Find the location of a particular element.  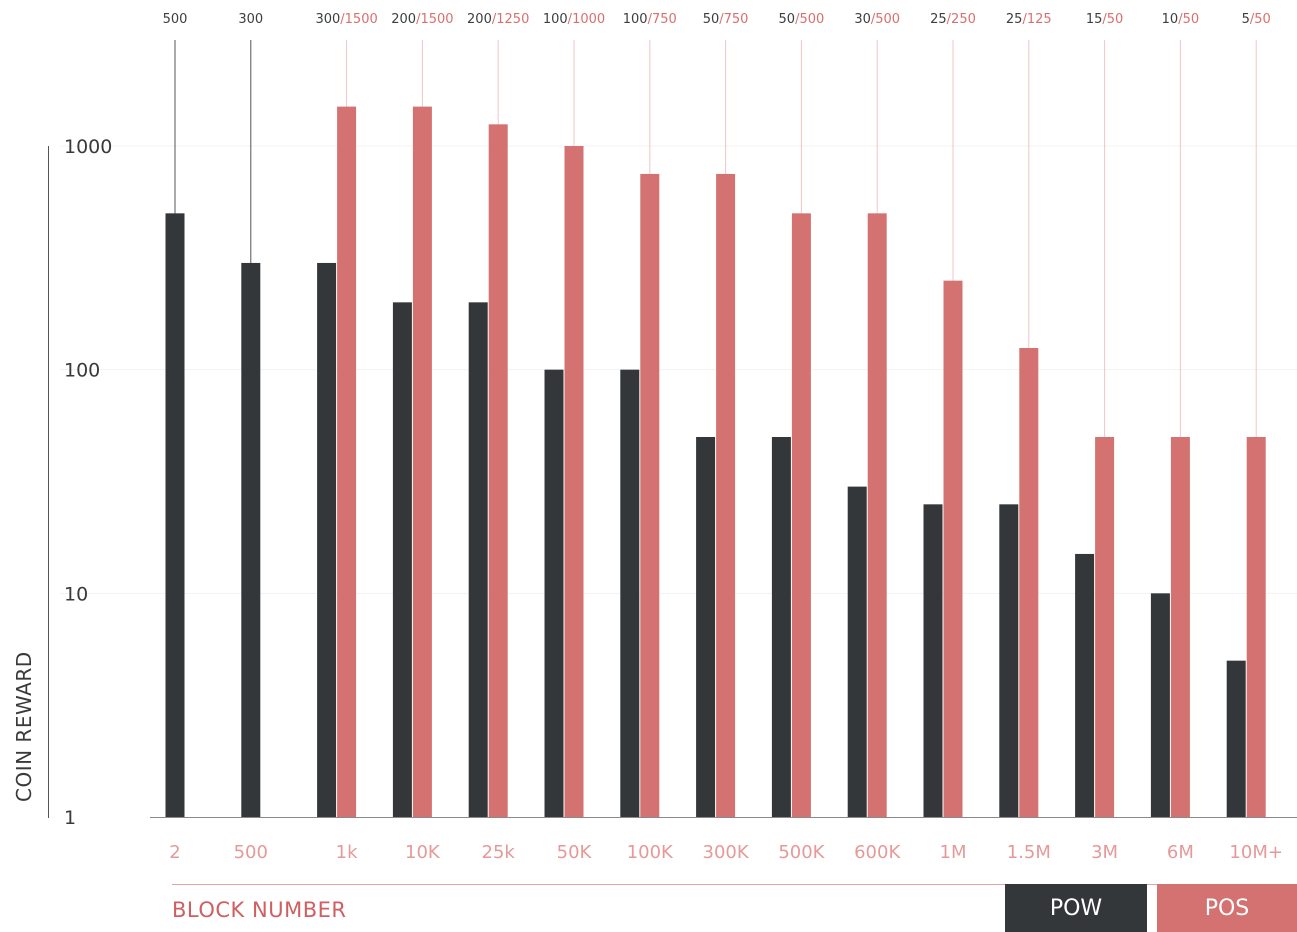

x-tick-label: 2 is located at coordinates (174, 852).